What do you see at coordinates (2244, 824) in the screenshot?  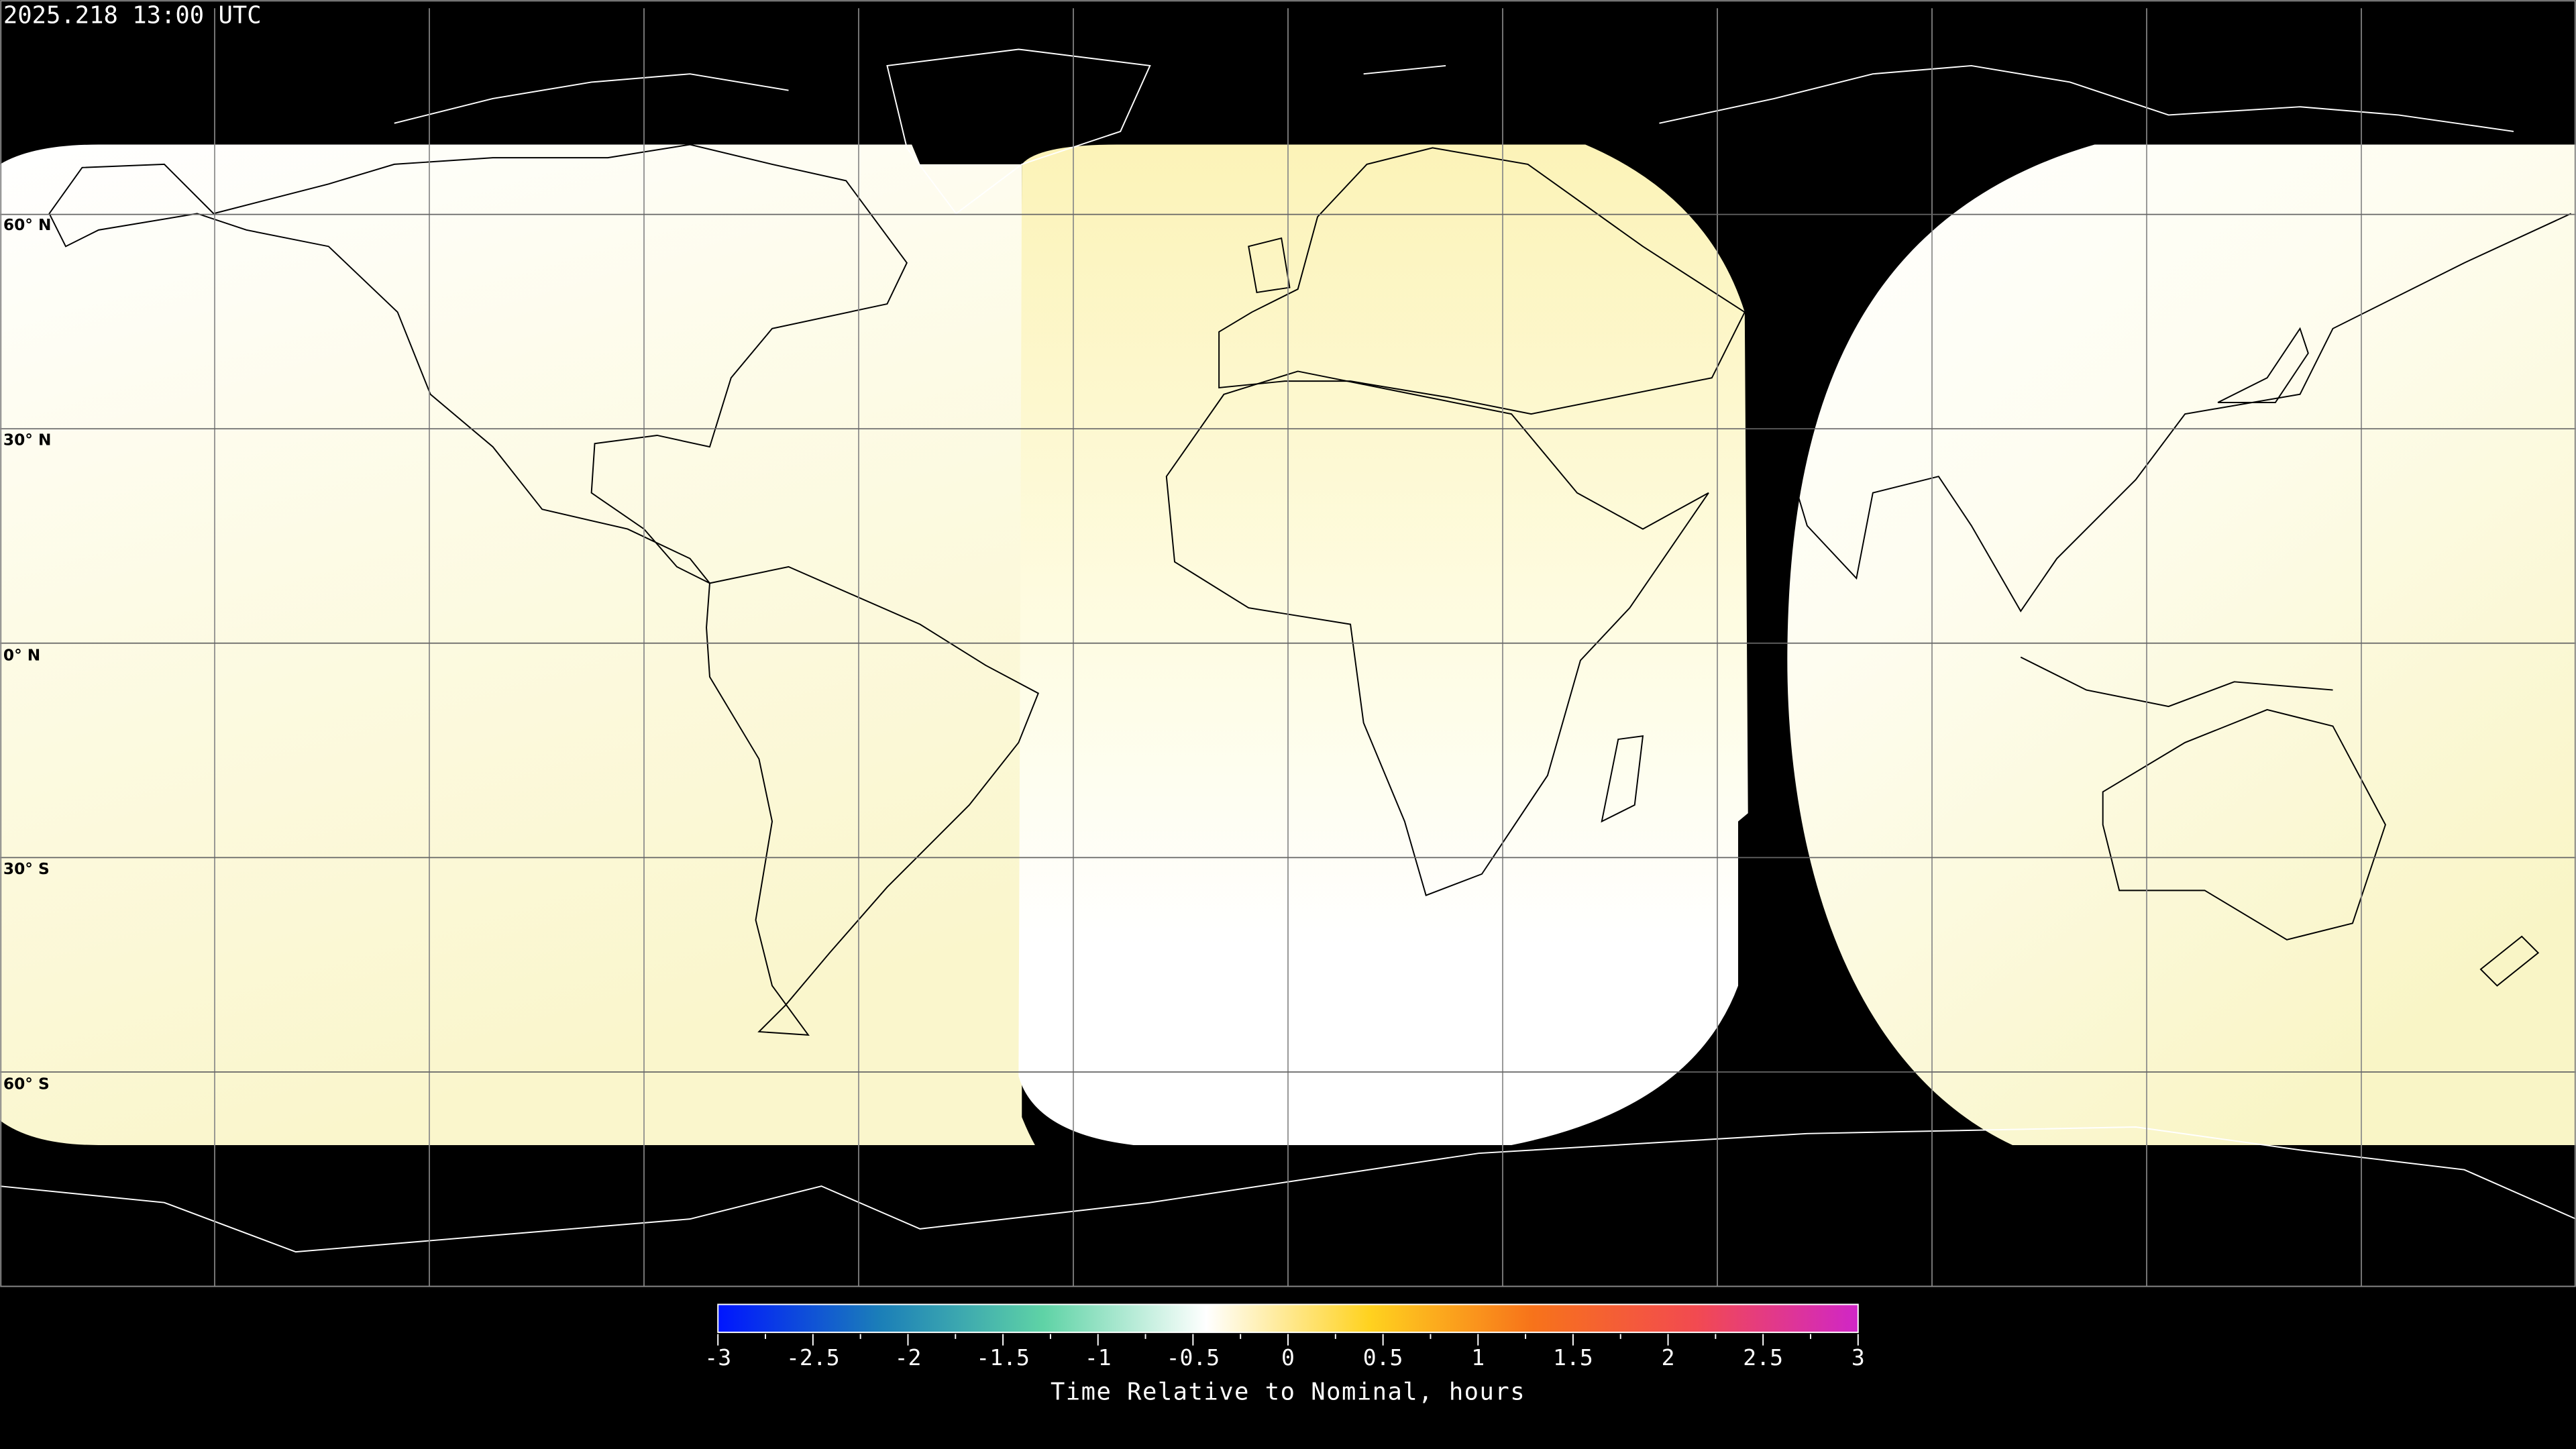 I see `coast-australia` at bounding box center [2244, 824].